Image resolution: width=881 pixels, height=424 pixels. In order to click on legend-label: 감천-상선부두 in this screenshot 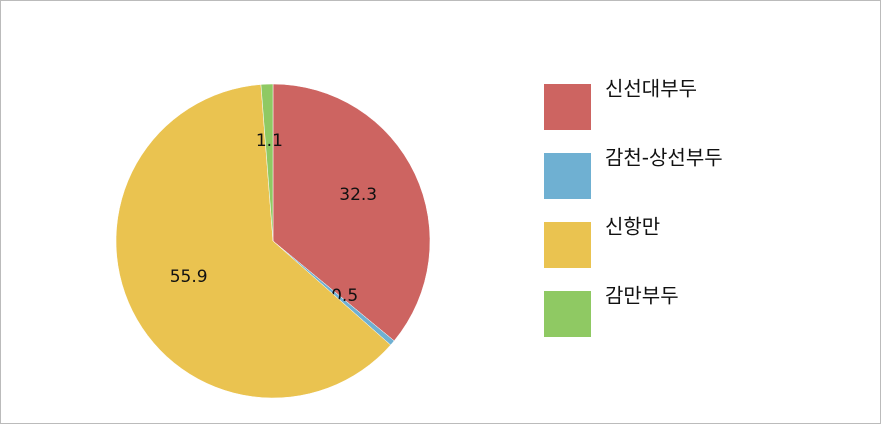, I will do `click(664, 158)`.